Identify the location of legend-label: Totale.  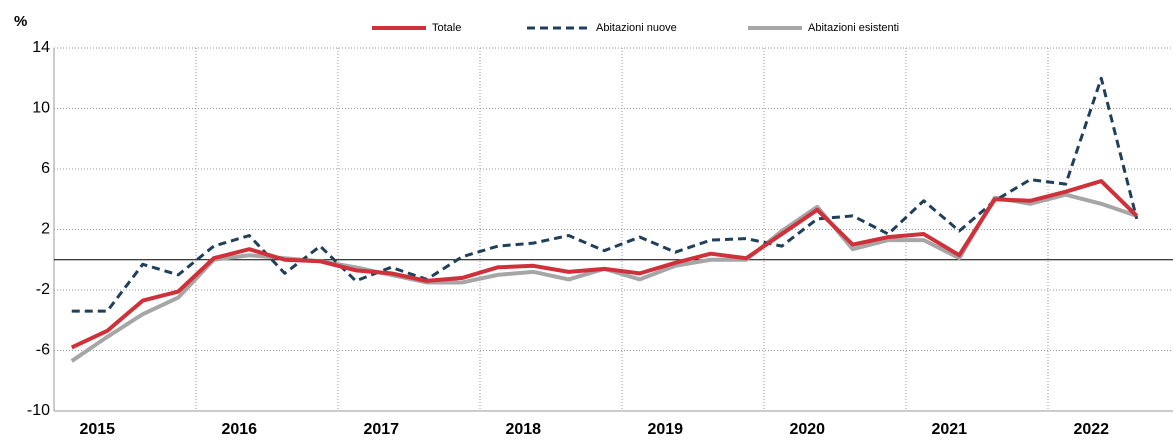
(446, 28).